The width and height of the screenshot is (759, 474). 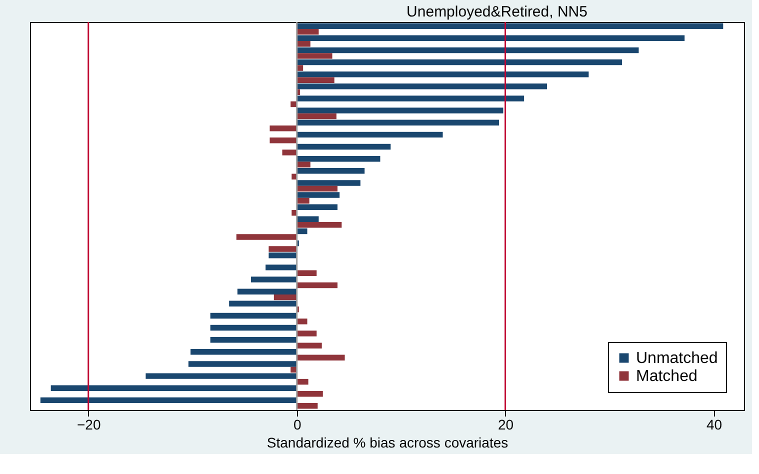 I want to click on legend-label: Matched, so click(x=667, y=376).